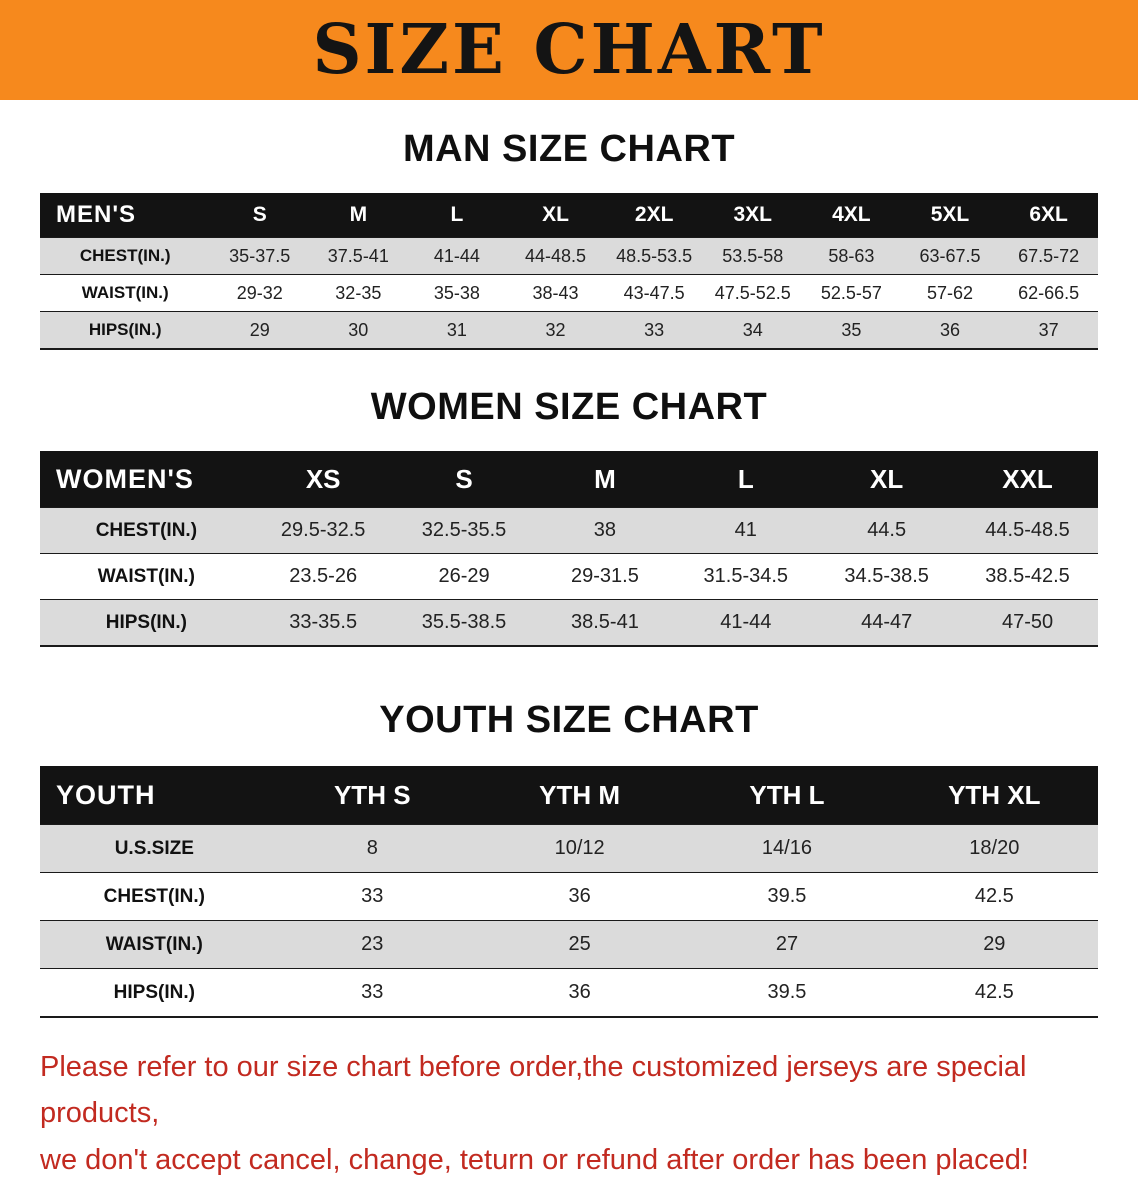  What do you see at coordinates (851, 293) in the screenshot?
I see `cell-value: 52.5-57` at bounding box center [851, 293].